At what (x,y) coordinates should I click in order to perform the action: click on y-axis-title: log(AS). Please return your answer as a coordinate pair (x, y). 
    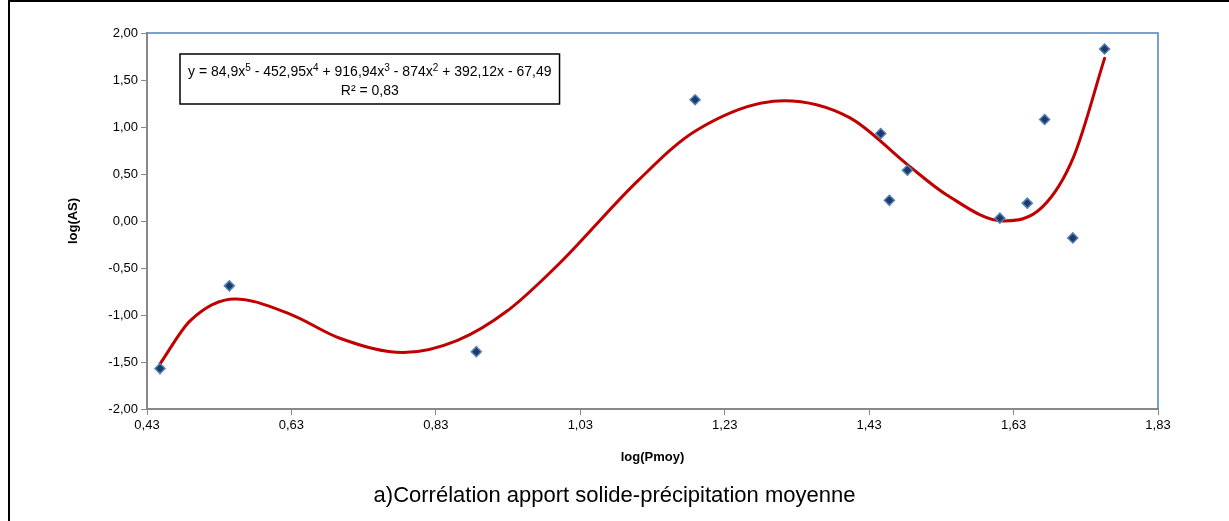
    Looking at the image, I should click on (73, 221).